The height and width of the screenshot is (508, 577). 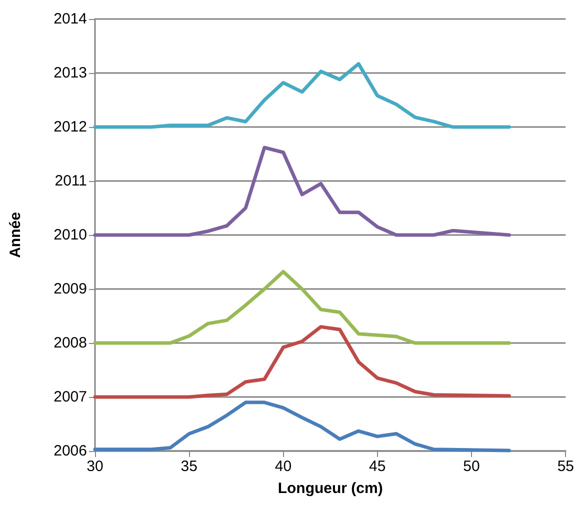 I want to click on x-tick-label: 35, so click(x=189, y=466).